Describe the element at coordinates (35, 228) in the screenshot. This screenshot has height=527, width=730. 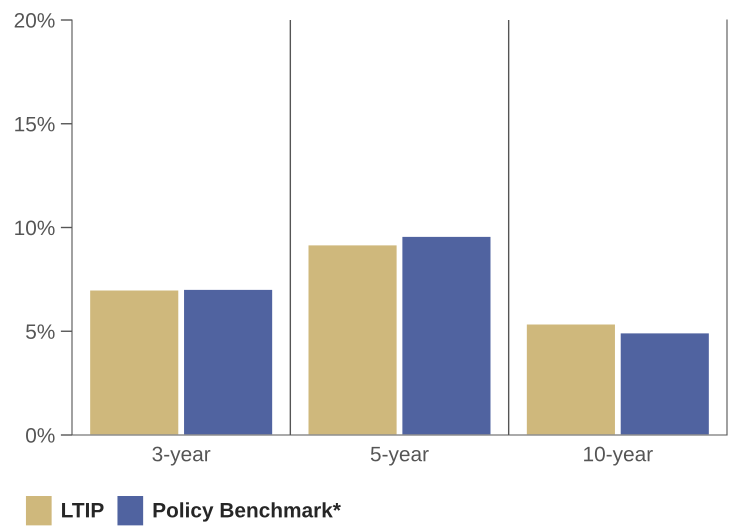
I see `y-tick-label: 10%` at that location.